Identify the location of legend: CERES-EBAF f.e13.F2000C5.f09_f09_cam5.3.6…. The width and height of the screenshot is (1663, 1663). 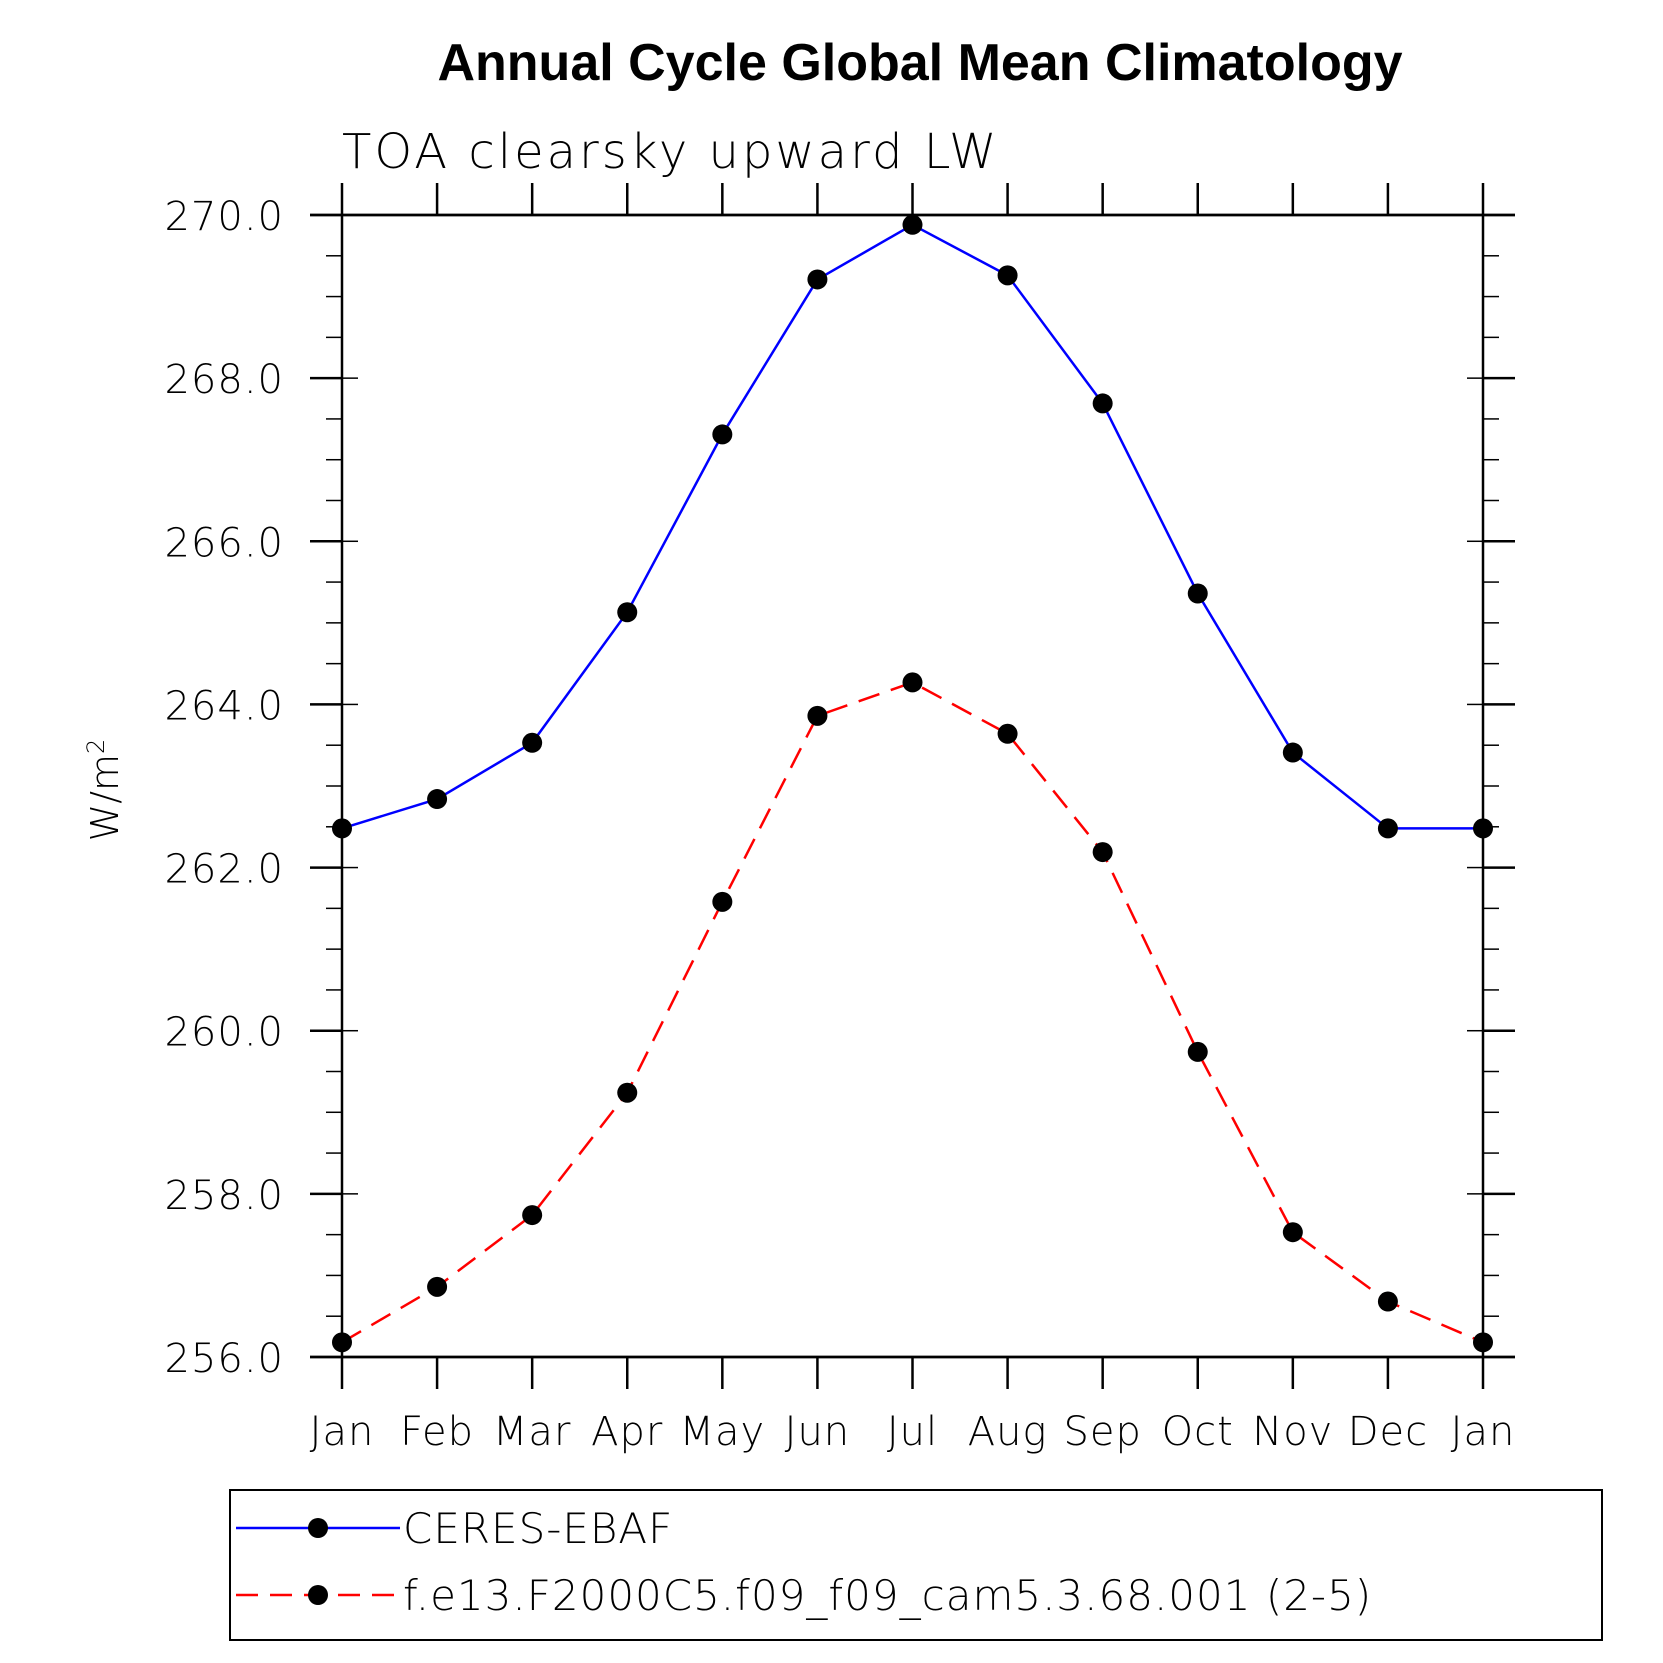
(916, 1565).